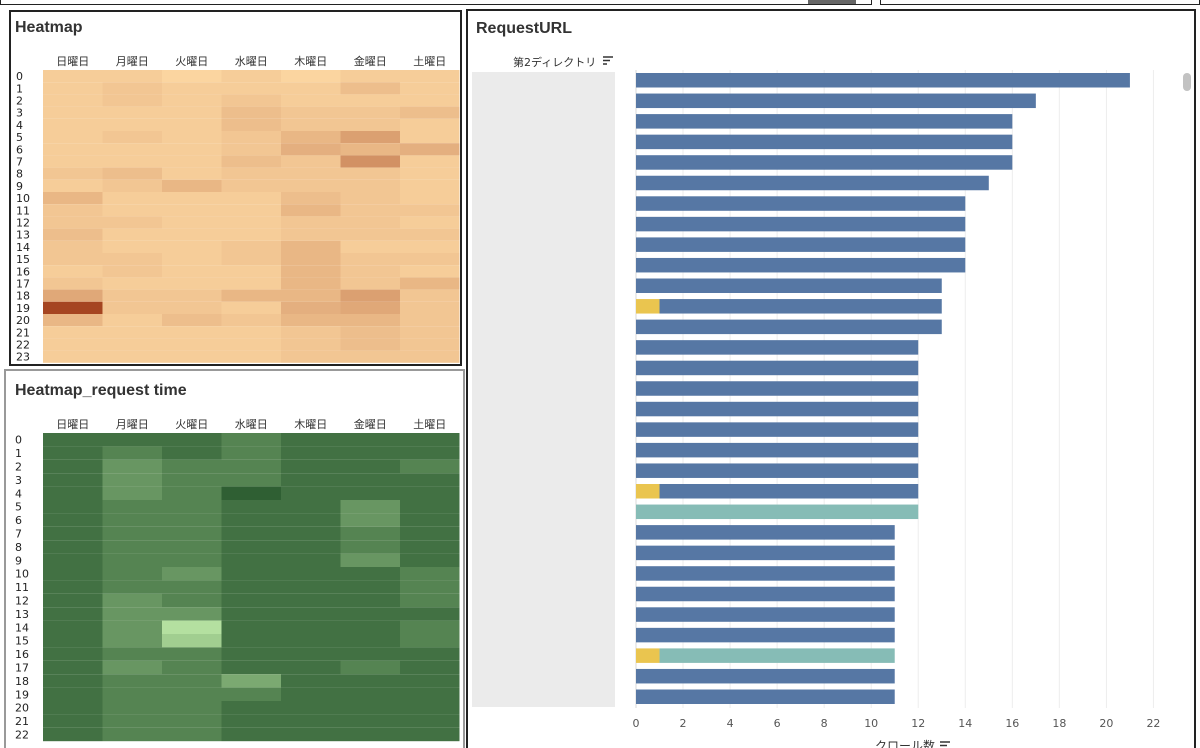 Image resolution: width=1200 pixels, height=748 pixels. What do you see at coordinates (436, 2) in the screenshot?
I see `top-bar-segment` at bounding box center [436, 2].